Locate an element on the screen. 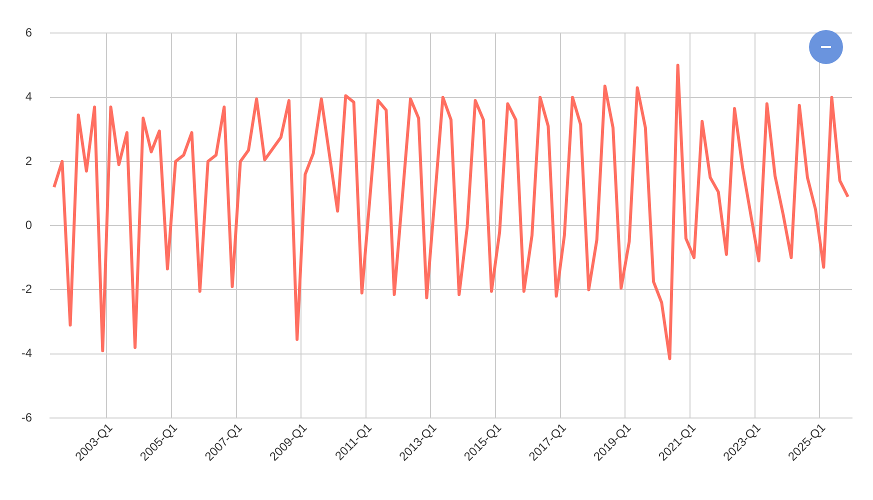 The height and width of the screenshot is (500, 873). y-tick-label: 2 is located at coordinates (28, 161).